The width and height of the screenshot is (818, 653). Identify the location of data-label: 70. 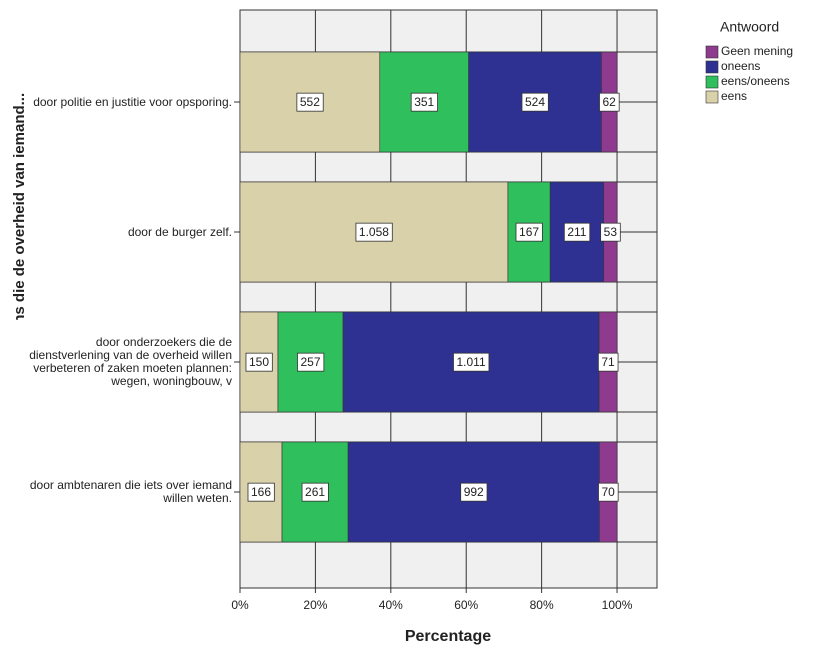
(608, 492).